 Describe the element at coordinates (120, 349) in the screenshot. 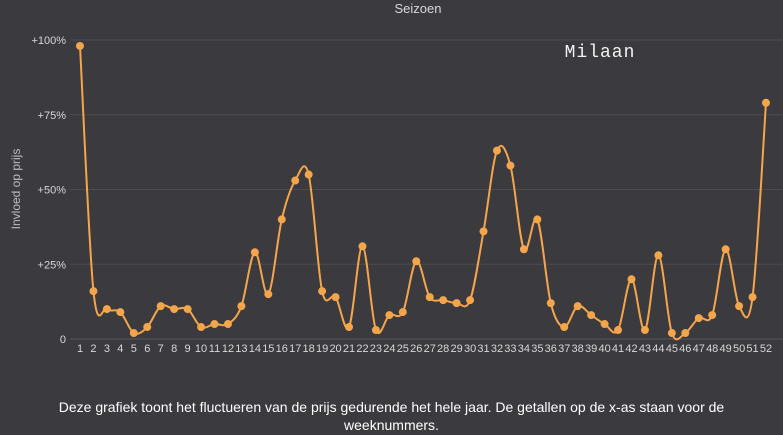

I see `x-tick-label: 4` at that location.